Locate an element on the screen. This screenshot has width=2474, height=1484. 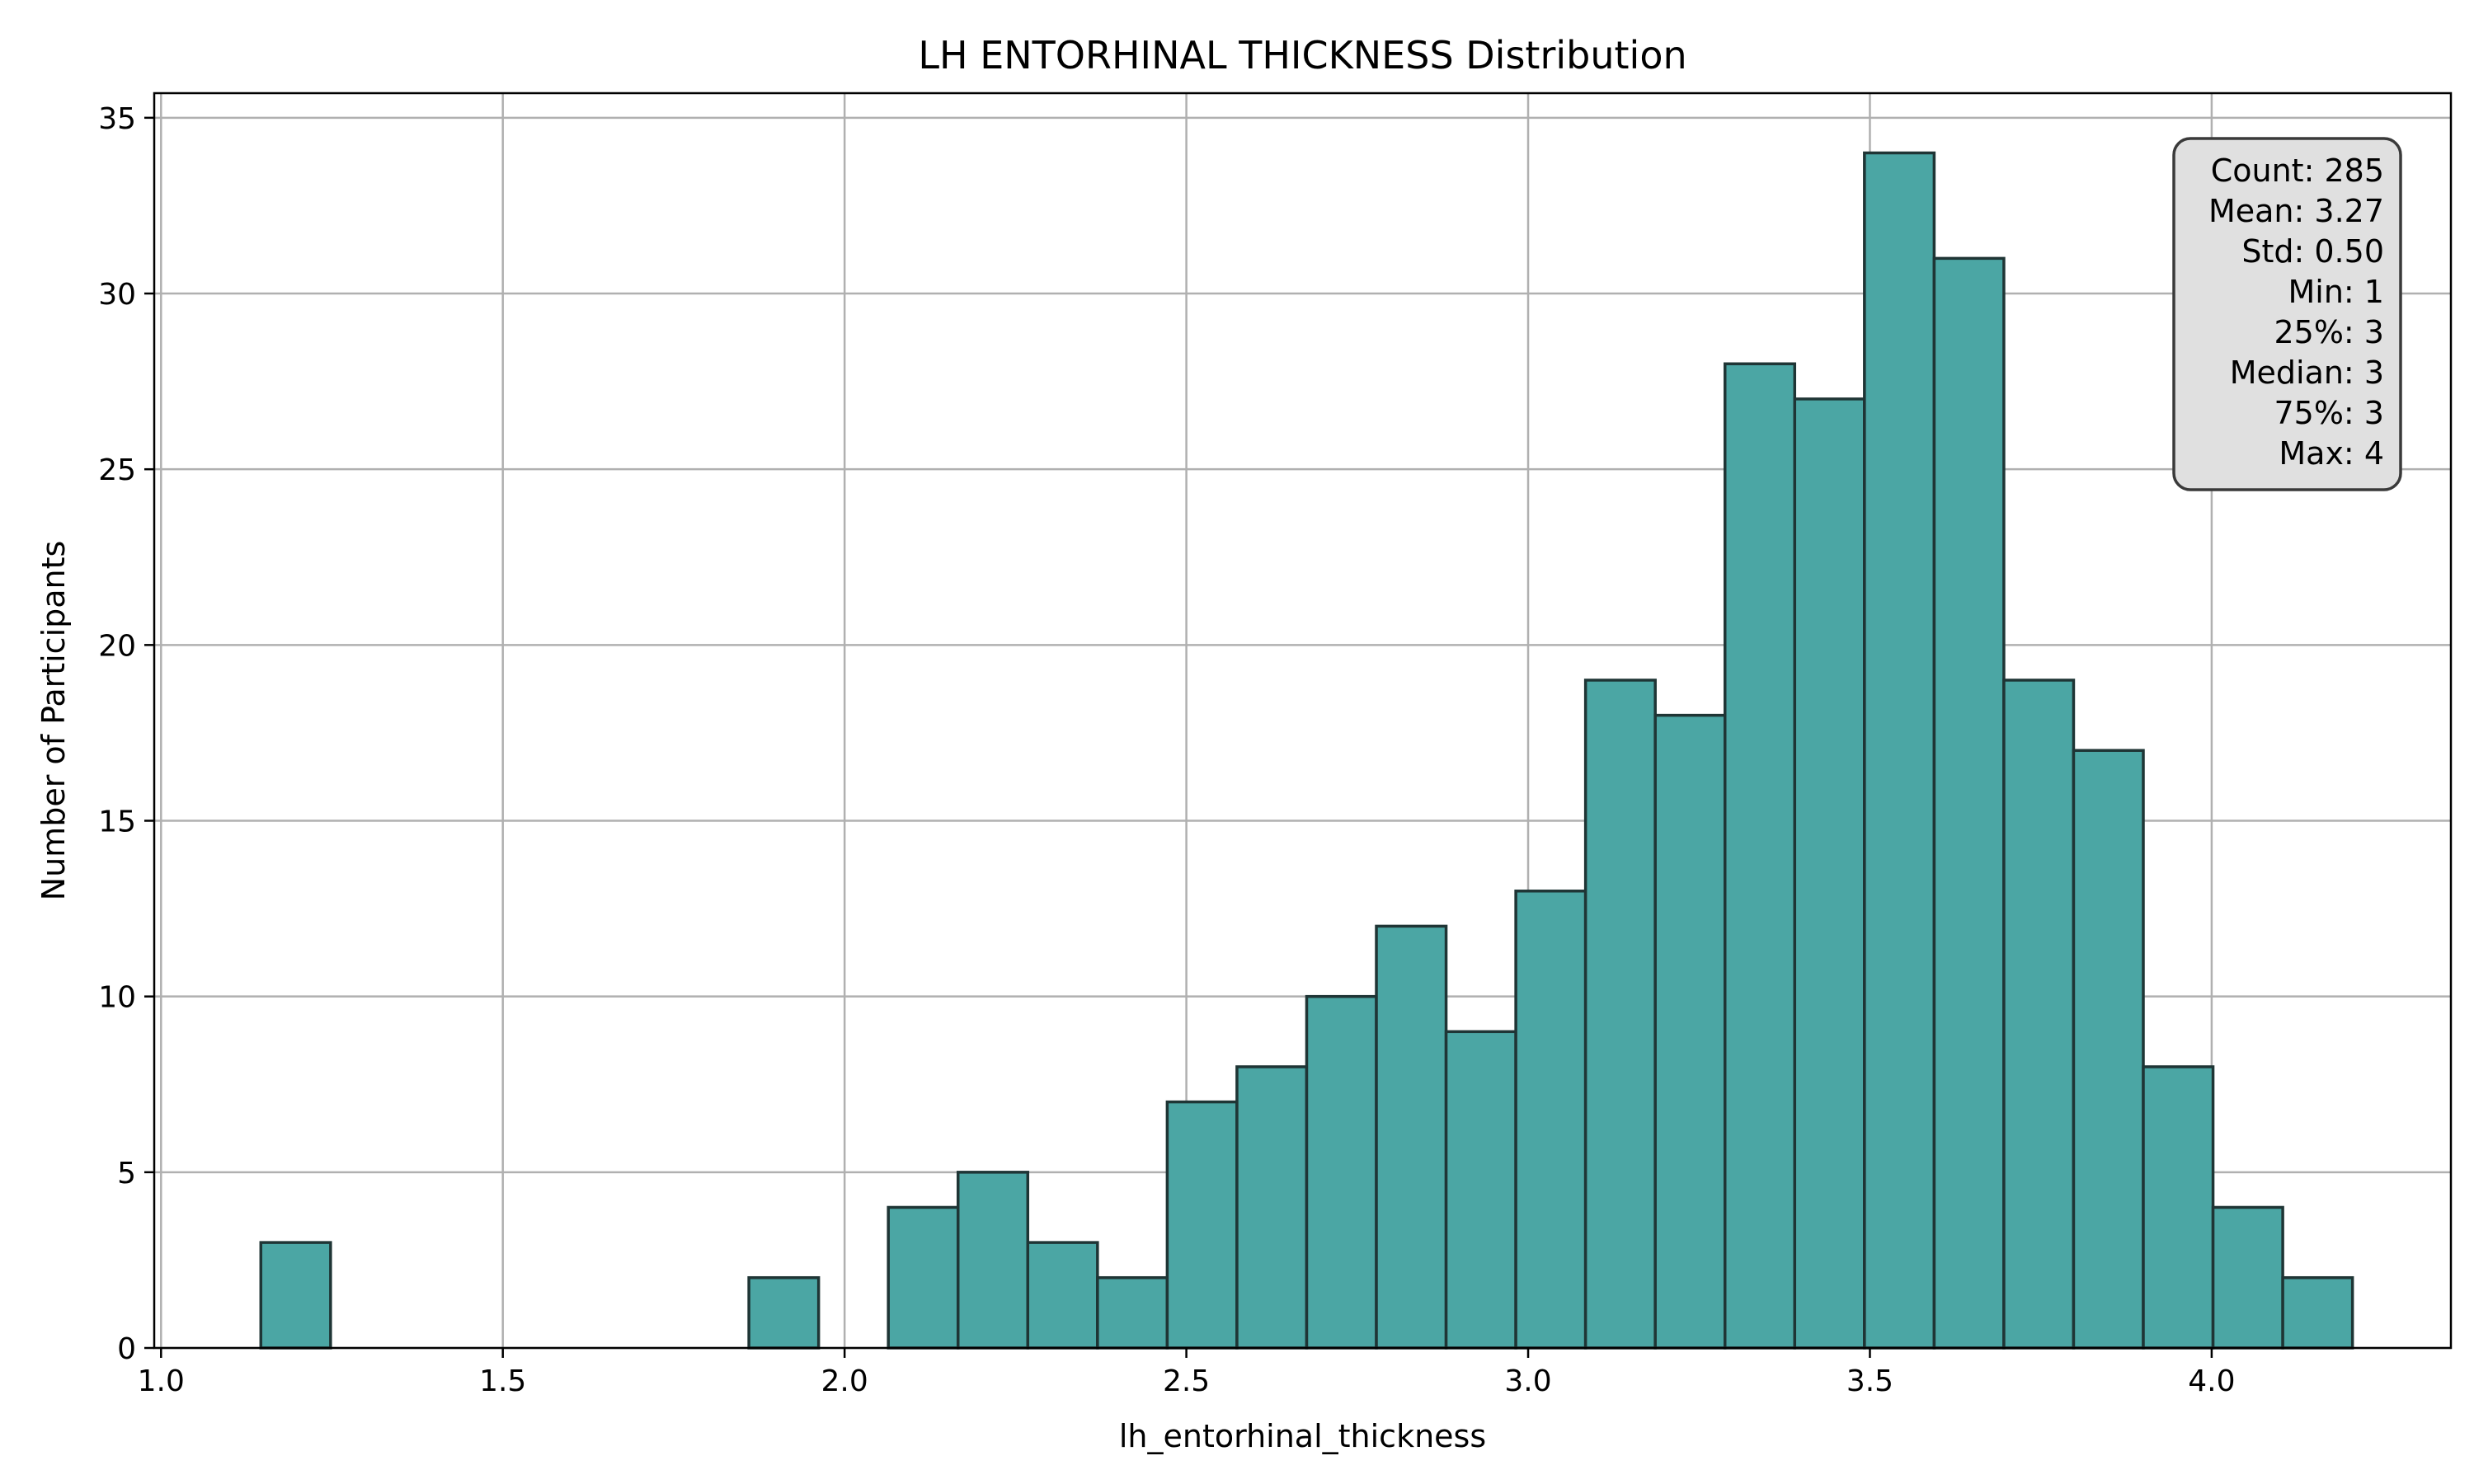
stats-box-background is located at coordinates (2287, 314).